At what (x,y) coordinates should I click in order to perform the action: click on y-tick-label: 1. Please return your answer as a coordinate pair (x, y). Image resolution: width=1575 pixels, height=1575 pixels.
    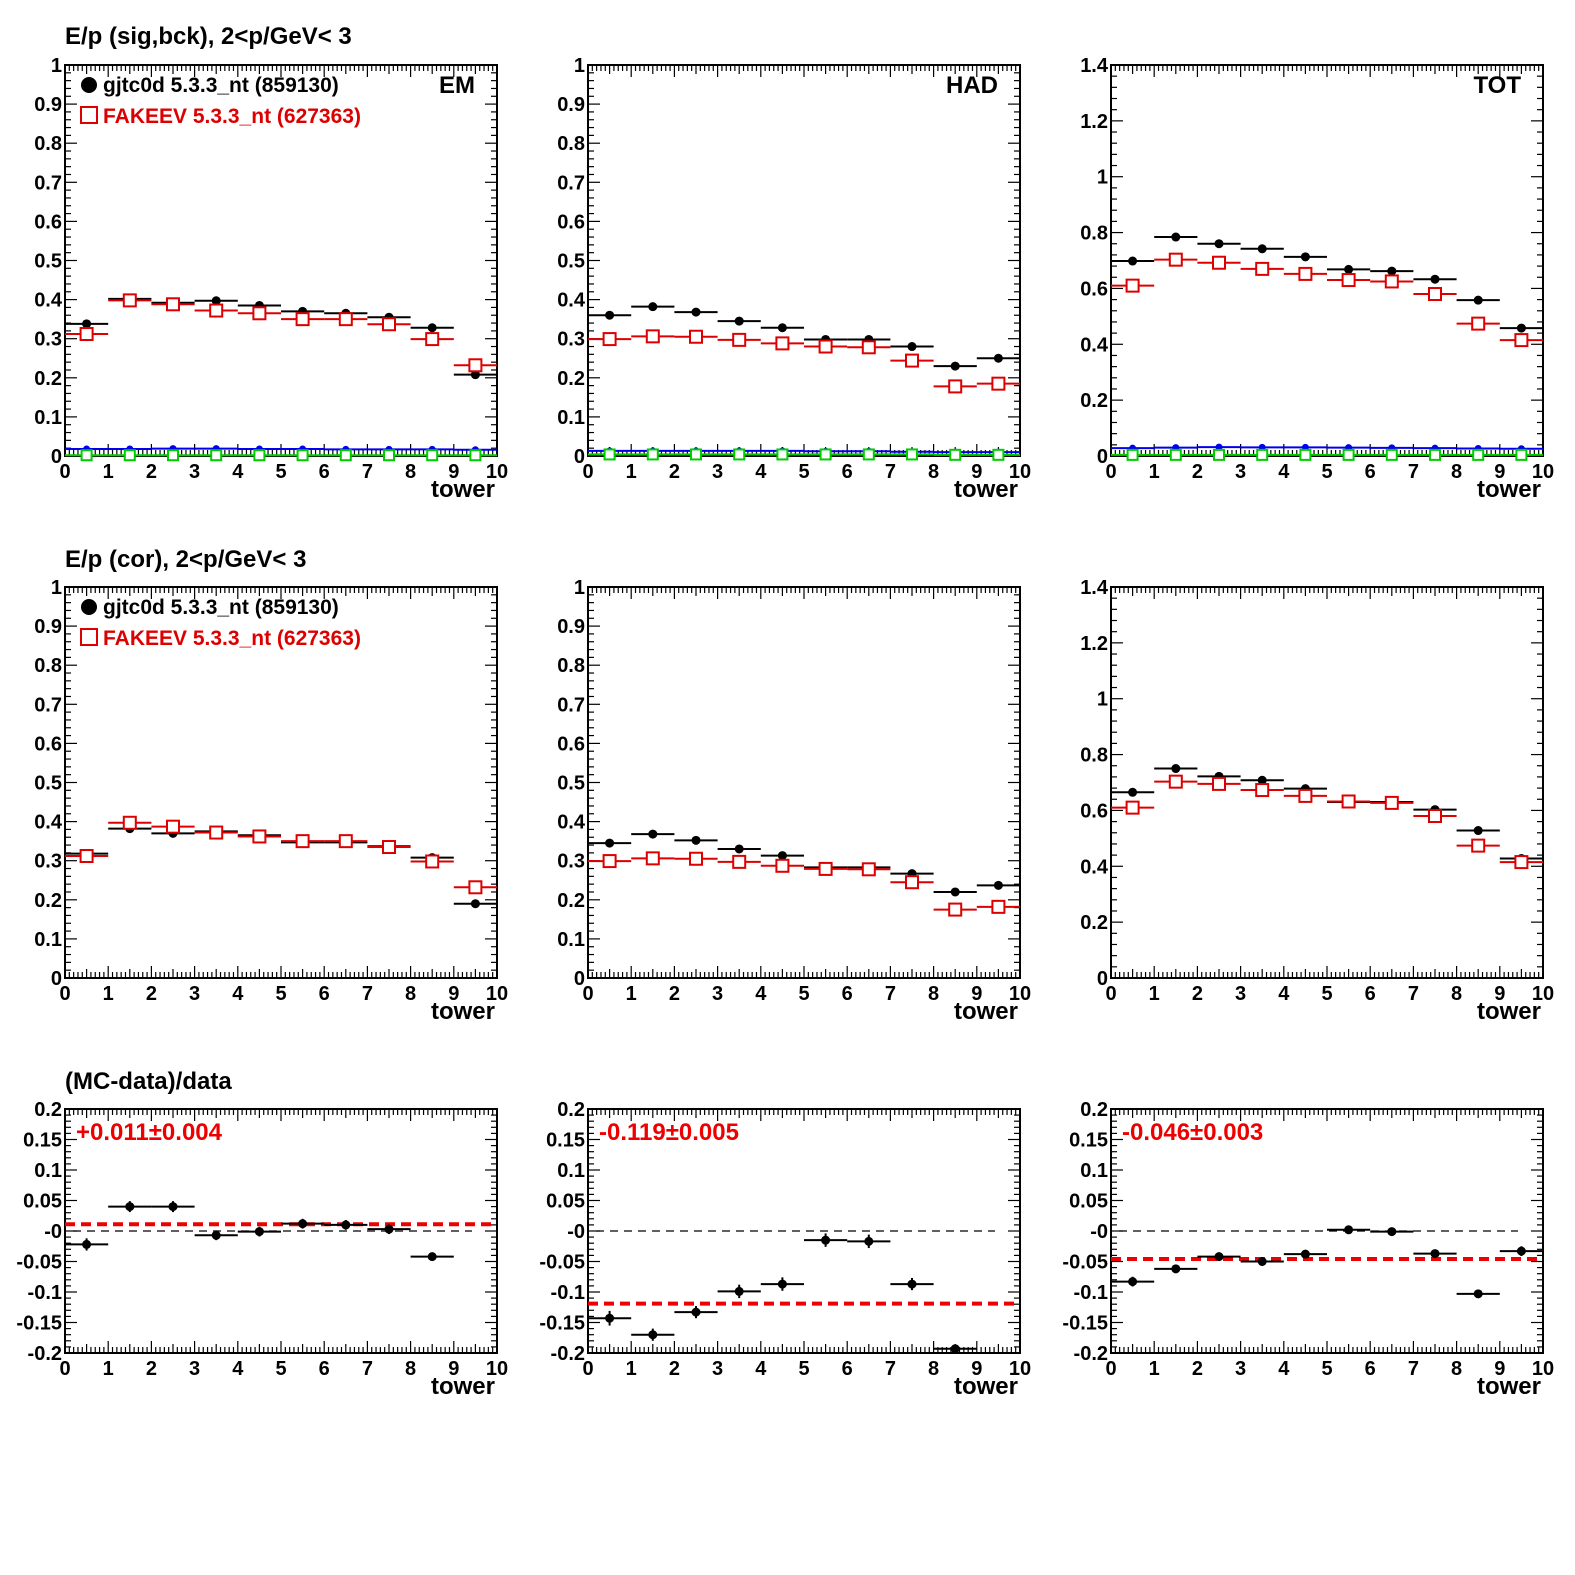
    Looking at the image, I should click on (1102, 178).